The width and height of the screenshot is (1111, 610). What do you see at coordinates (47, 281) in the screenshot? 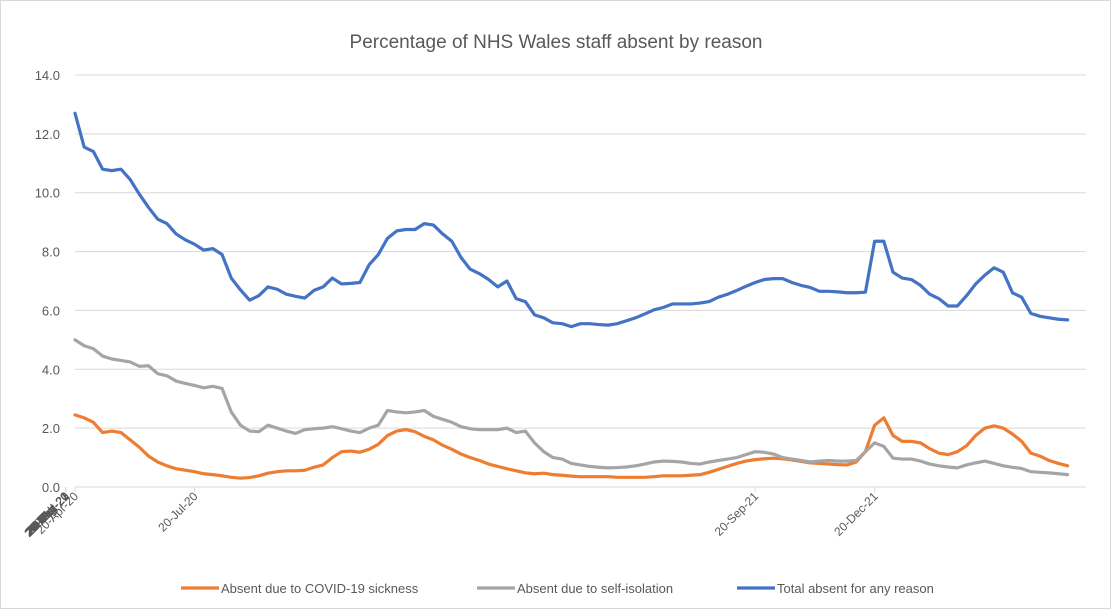
I see `y-axis: 0.02.04.06.08.010.012.014.0` at bounding box center [47, 281].